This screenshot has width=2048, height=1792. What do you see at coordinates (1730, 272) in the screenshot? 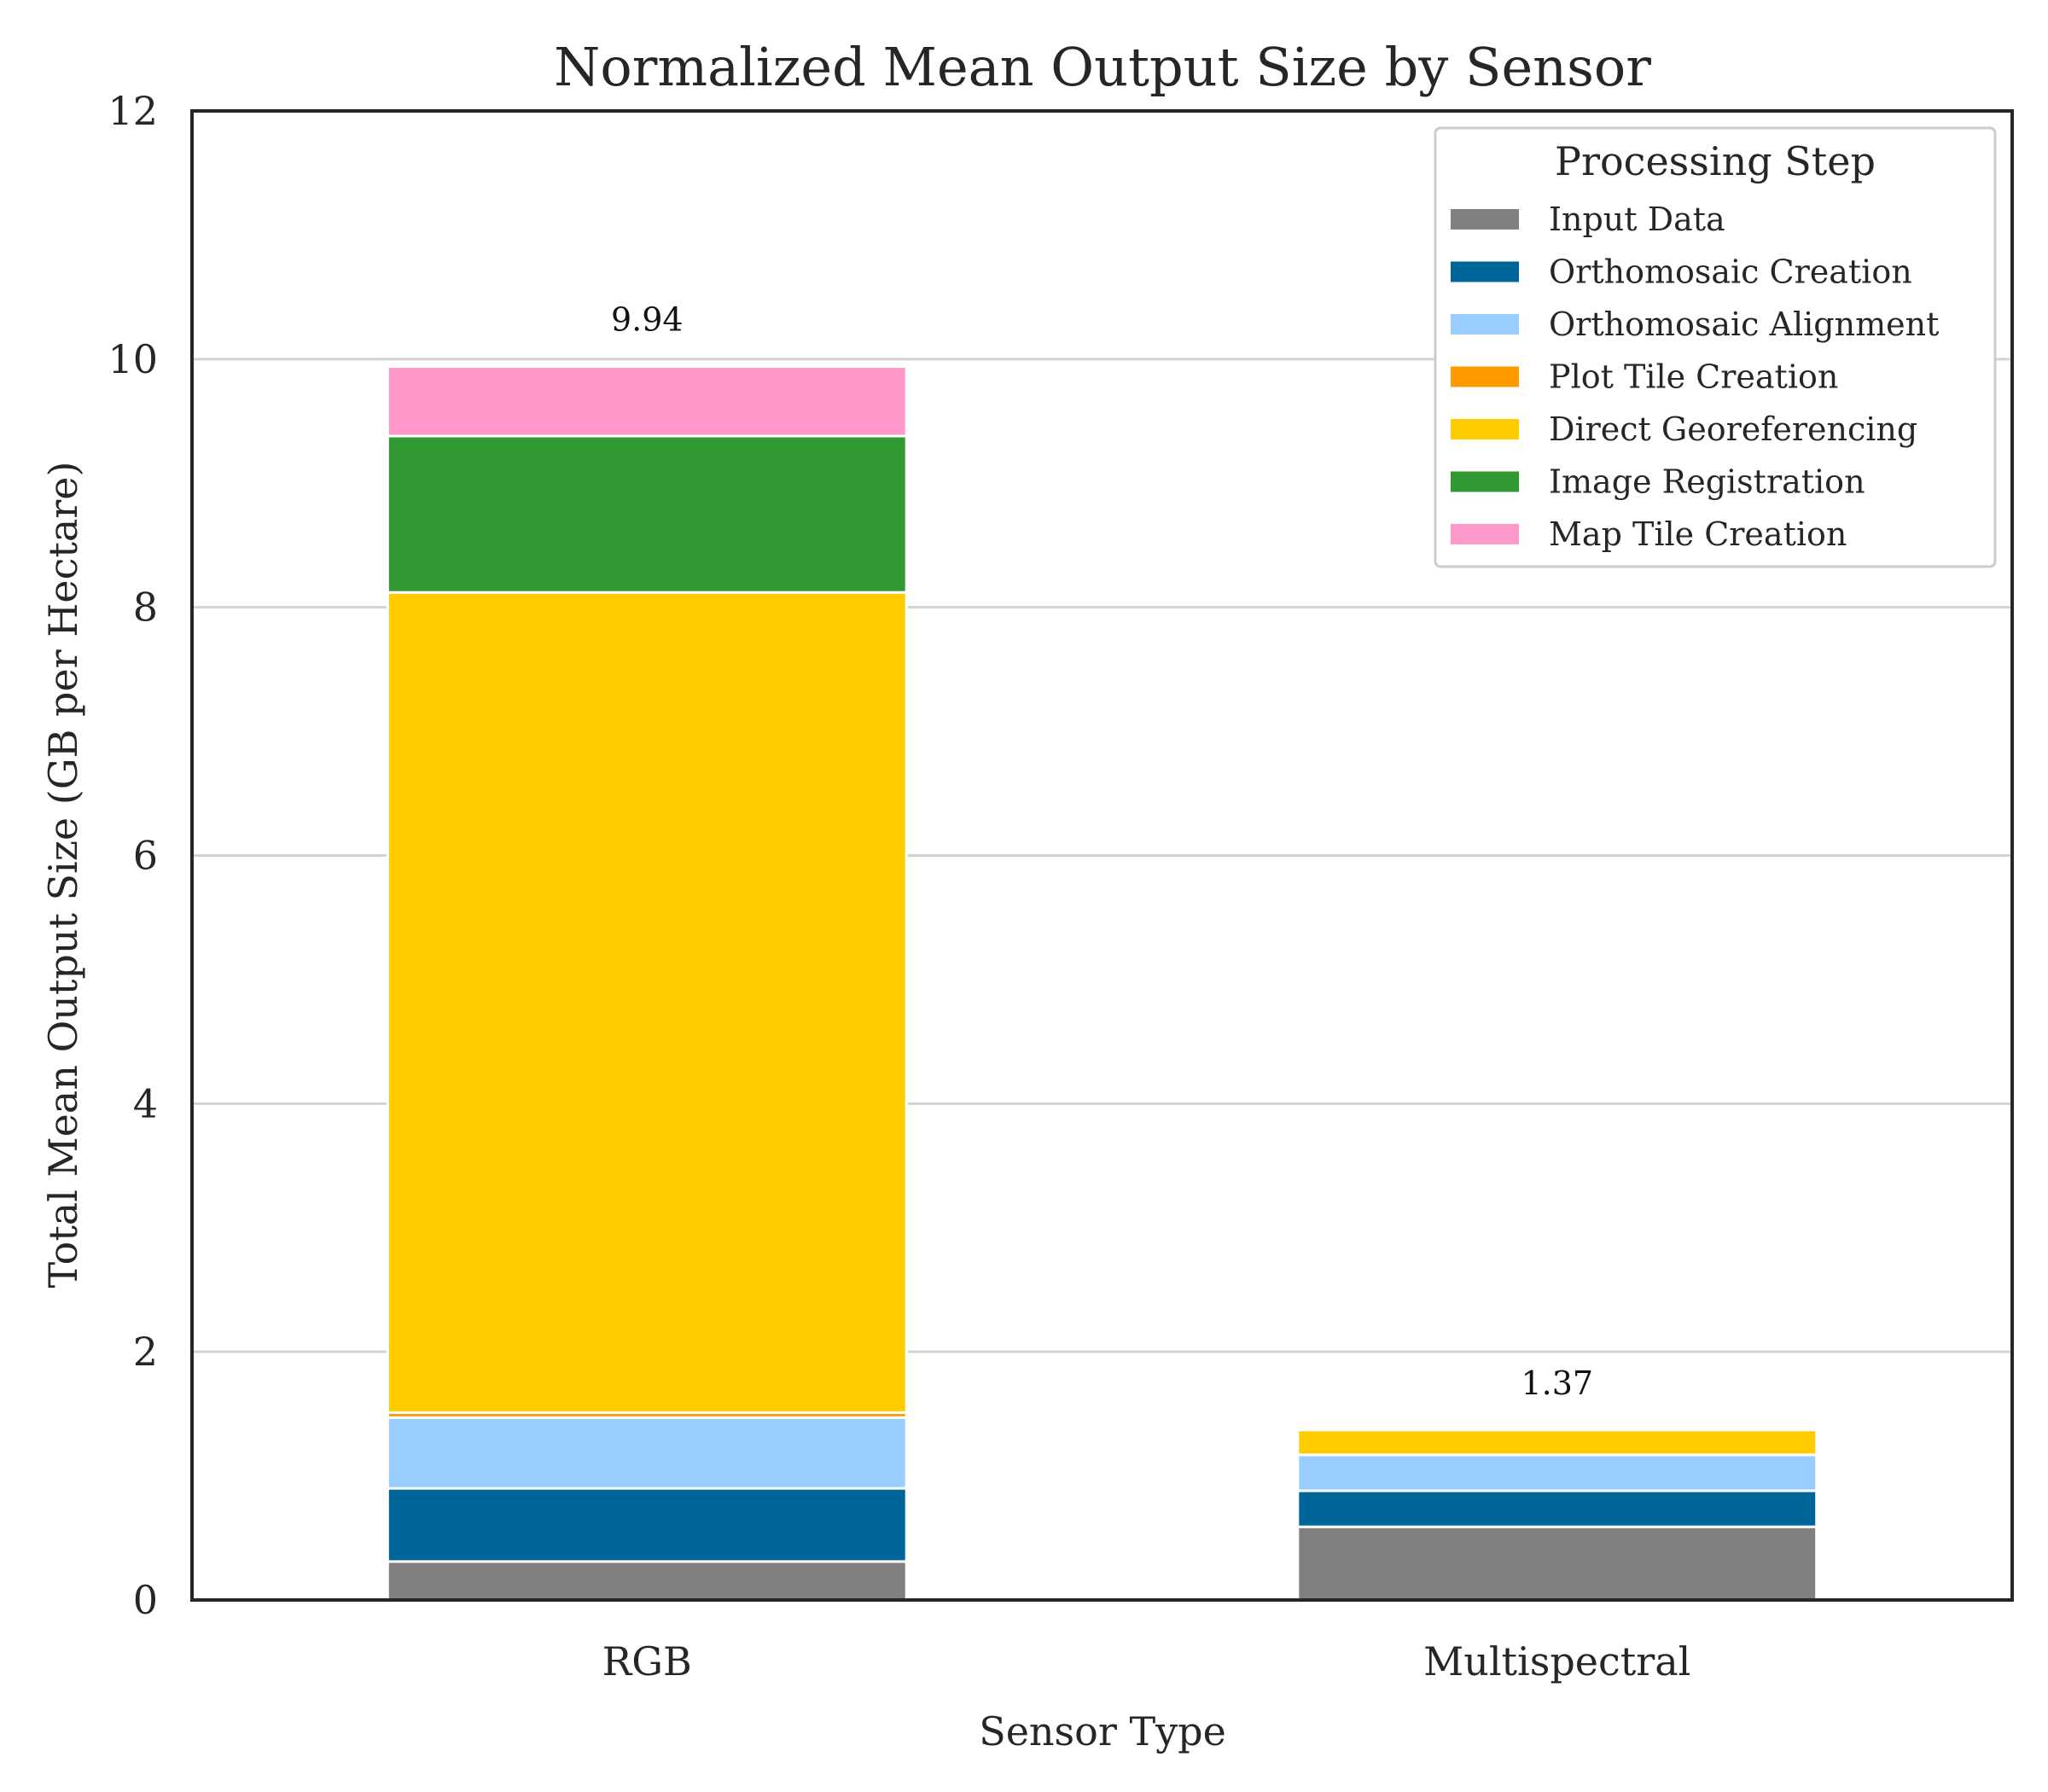
I see `legend-label: Orthomosaic Creation` at bounding box center [1730, 272].